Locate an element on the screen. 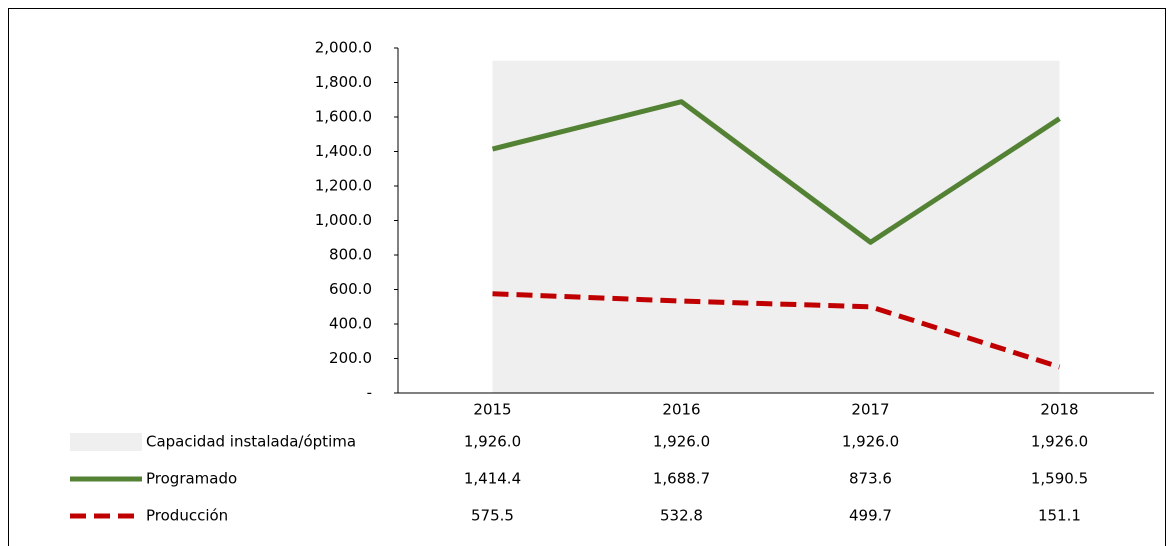 This screenshot has height=546, width=1174. table-value: 499.7 is located at coordinates (870, 516).